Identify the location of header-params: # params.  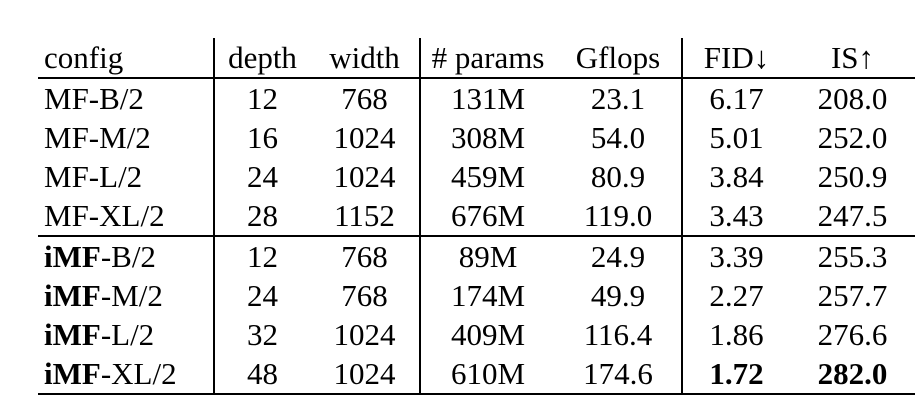
(488, 57).